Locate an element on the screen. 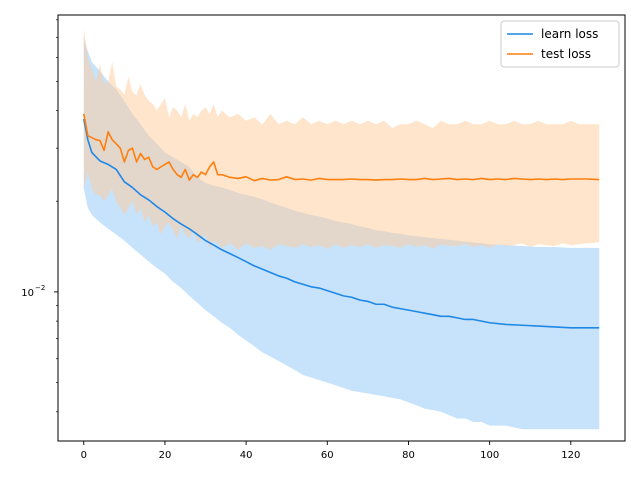 The height and width of the screenshot is (484, 640). y-tick-label-base: 10 is located at coordinates (27, 293).